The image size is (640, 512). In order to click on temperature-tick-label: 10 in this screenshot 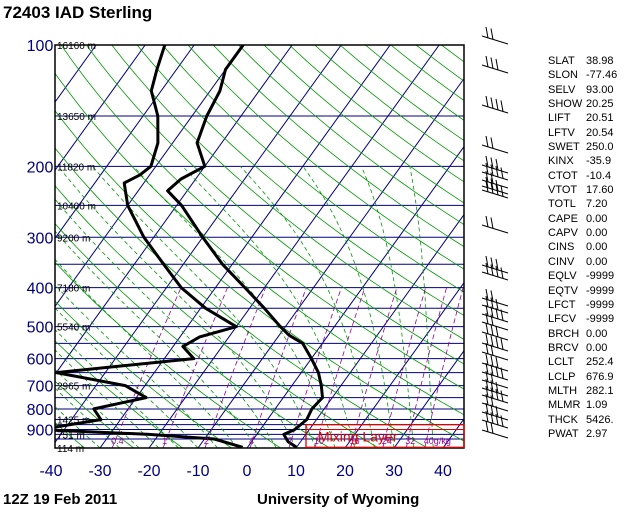, I will do `click(296, 471)`.